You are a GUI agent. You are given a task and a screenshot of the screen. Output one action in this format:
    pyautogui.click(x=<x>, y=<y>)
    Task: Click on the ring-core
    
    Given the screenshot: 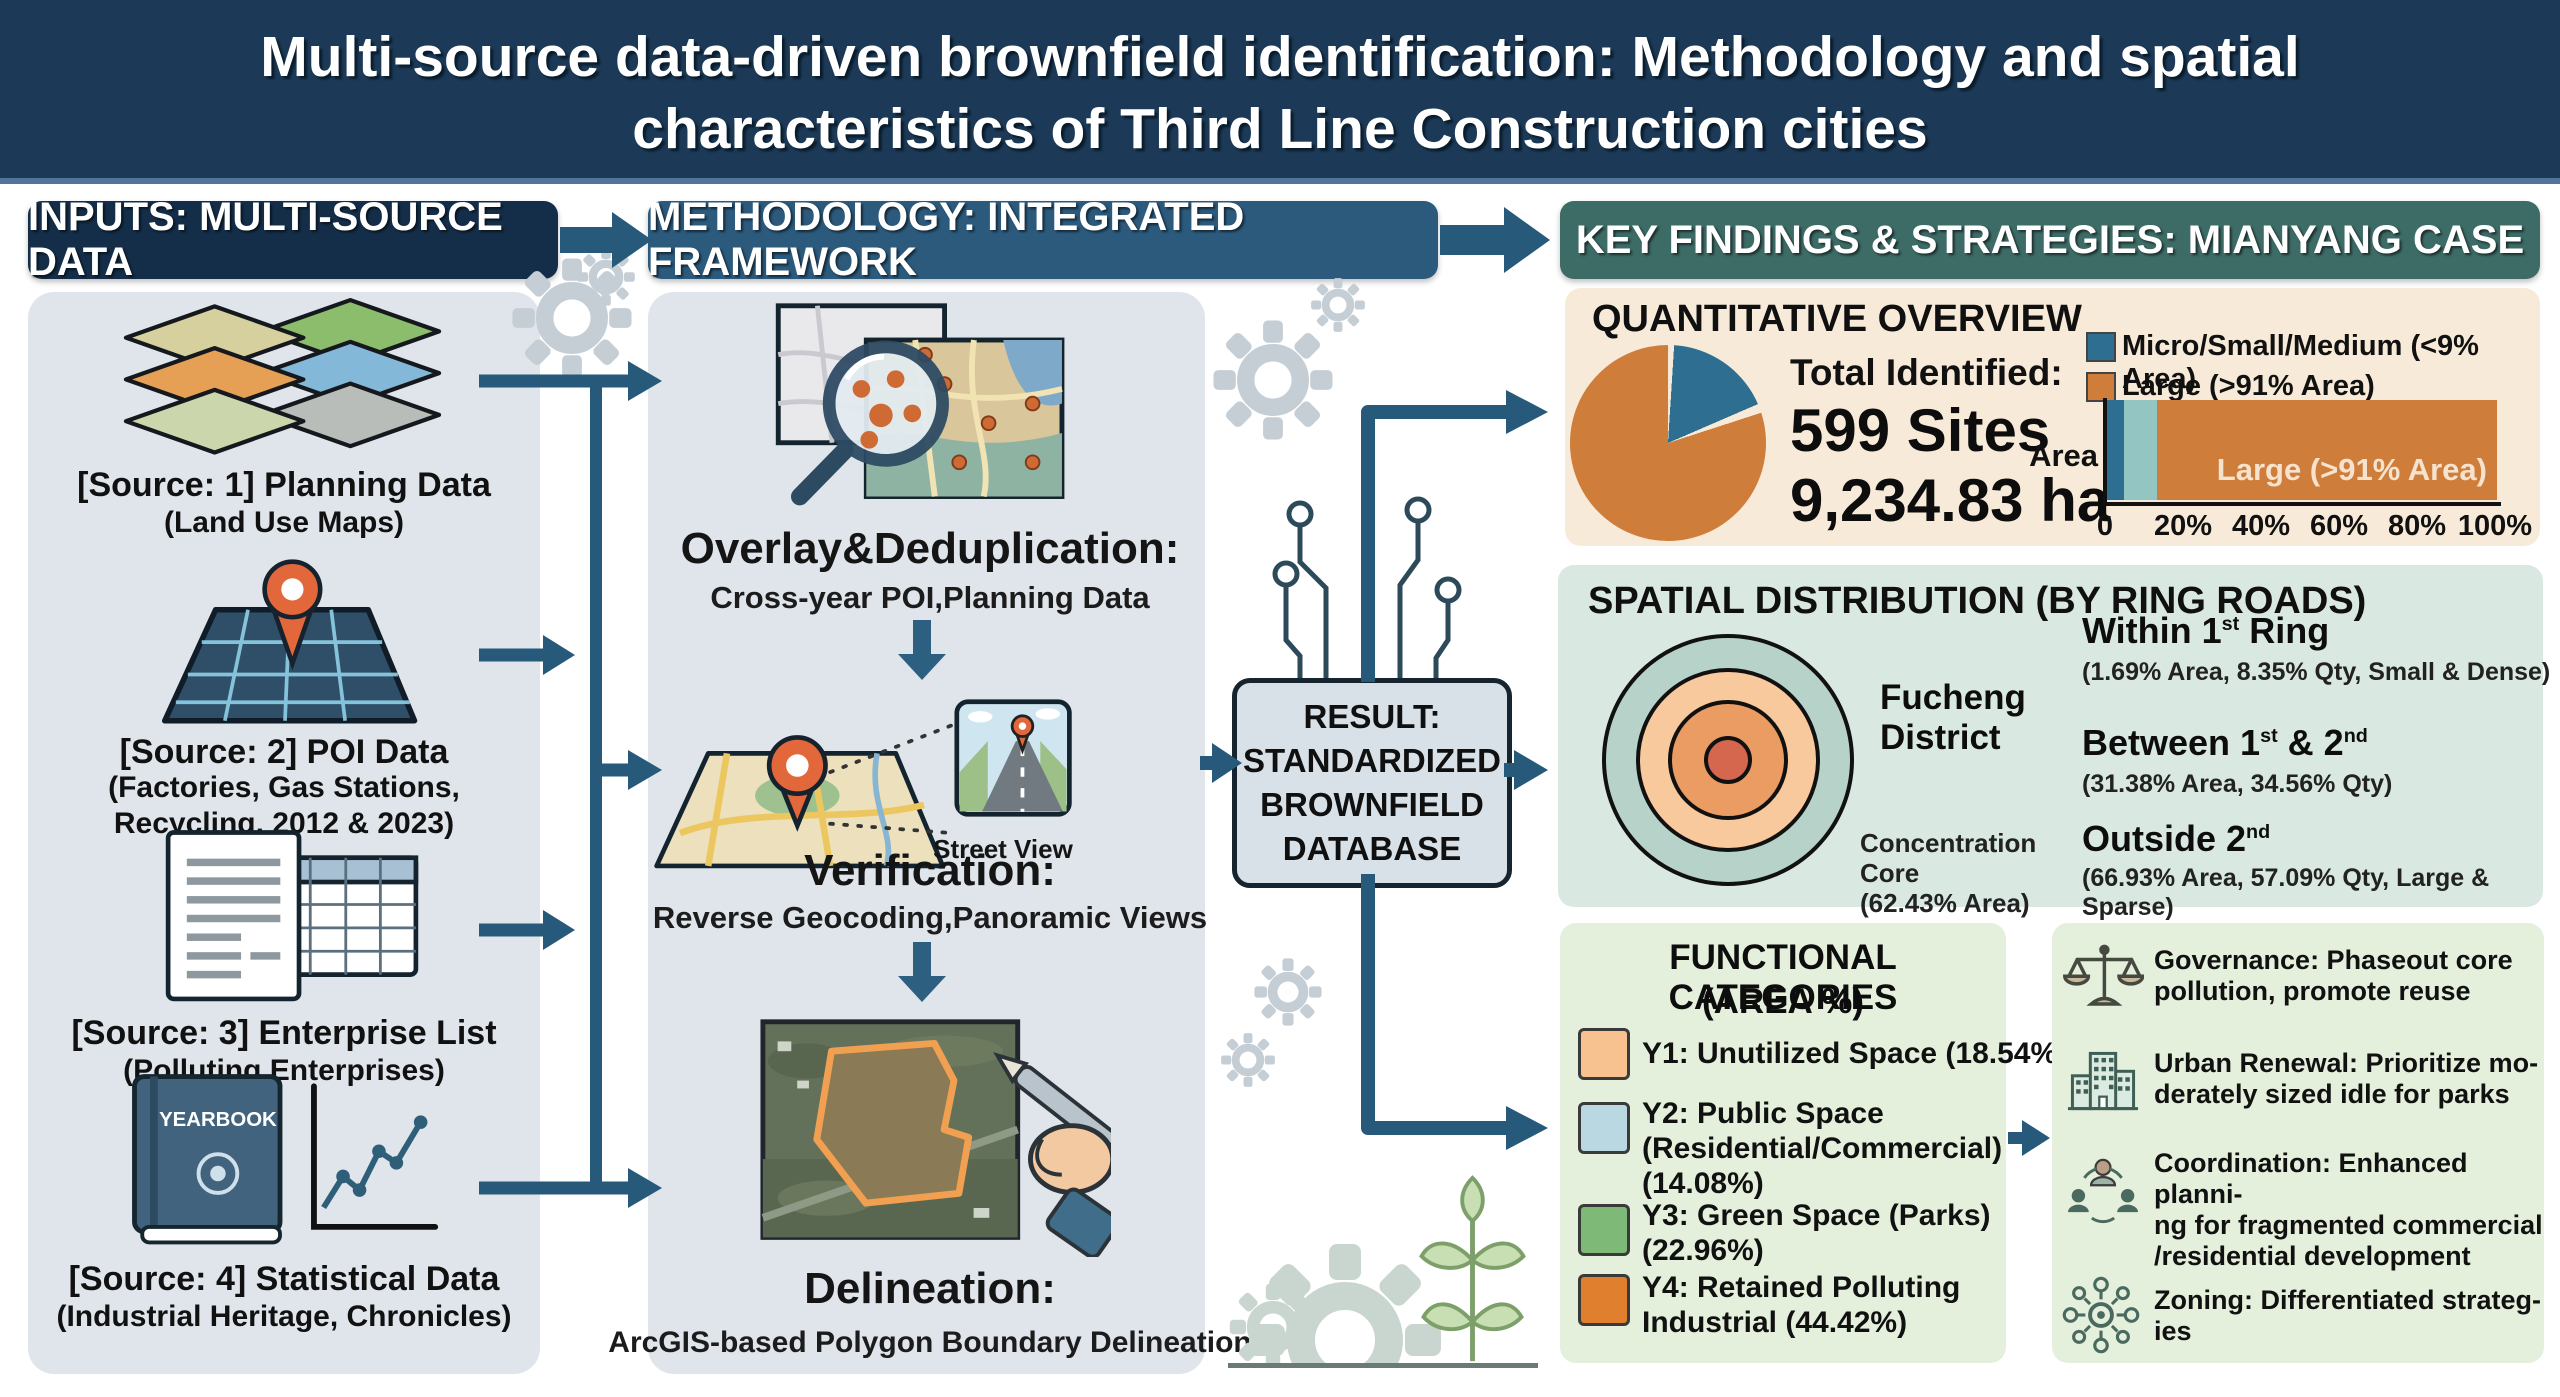 What is the action you would take?
    pyautogui.click(x=1728, y=760)
    